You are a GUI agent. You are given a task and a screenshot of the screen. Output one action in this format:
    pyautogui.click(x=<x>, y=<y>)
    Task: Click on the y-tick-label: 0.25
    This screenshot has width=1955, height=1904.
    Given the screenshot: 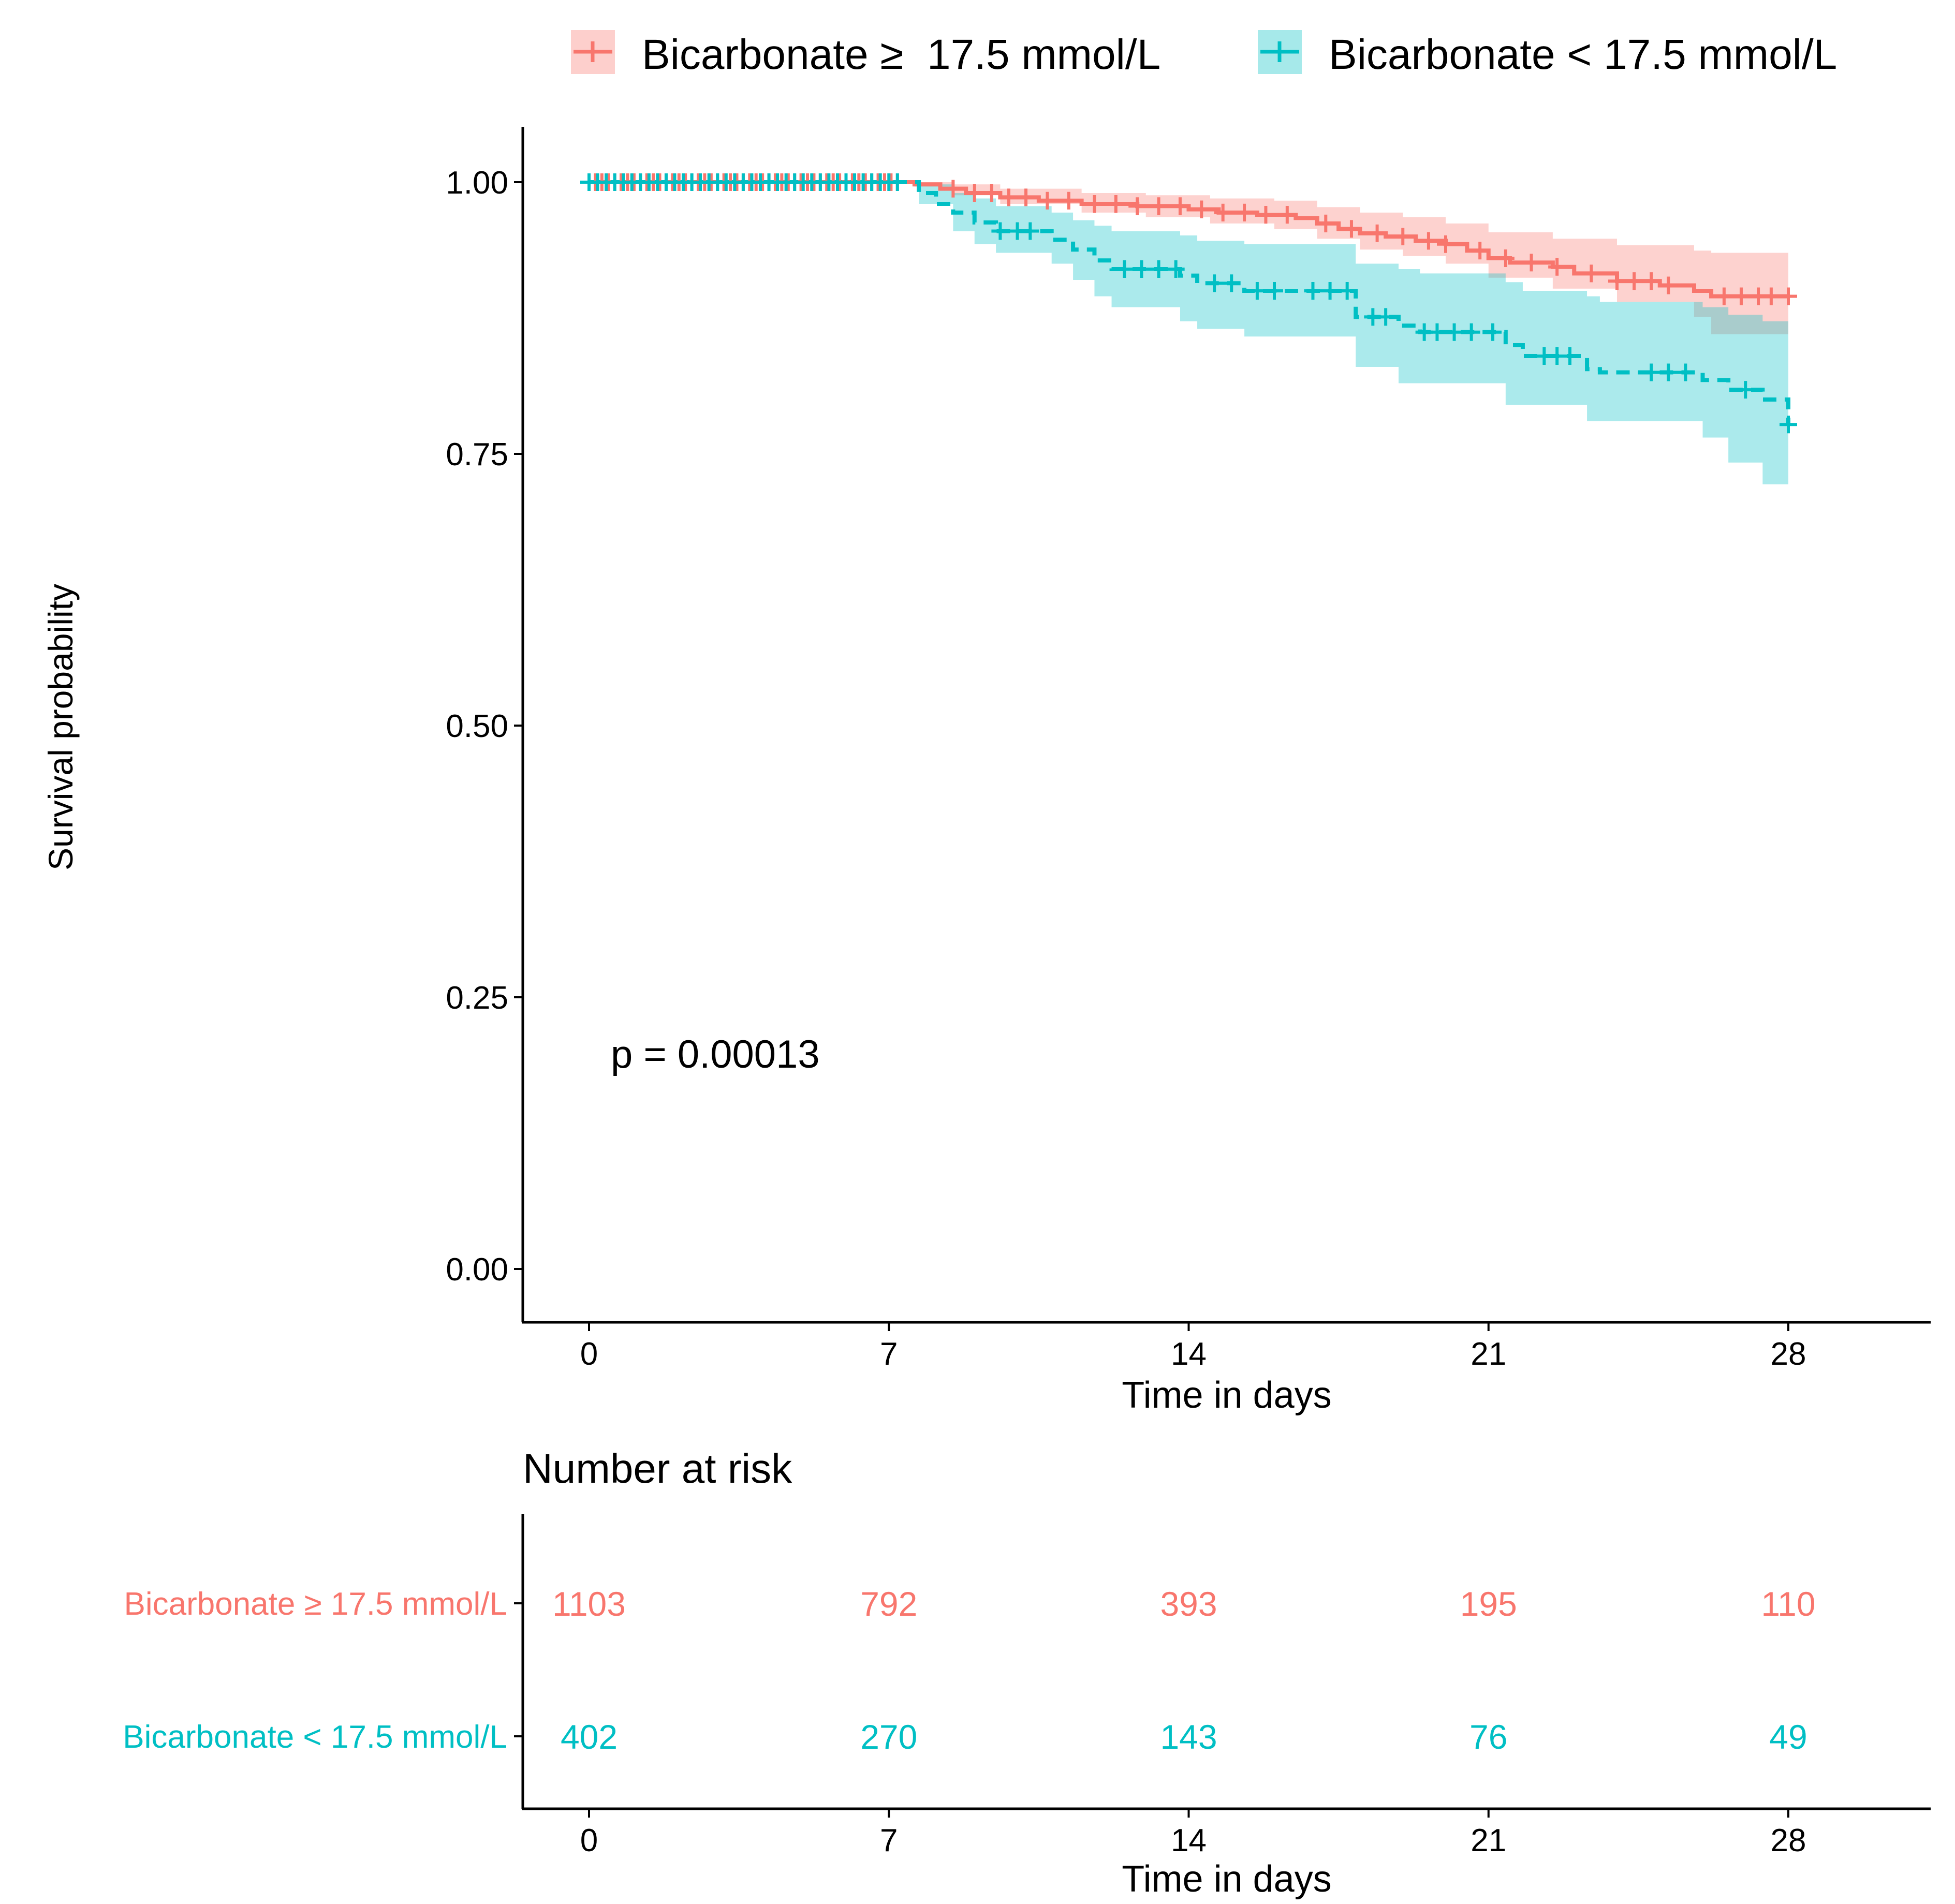 What is the action you would take?
    pyautogui.click(x=477, y=998)
    